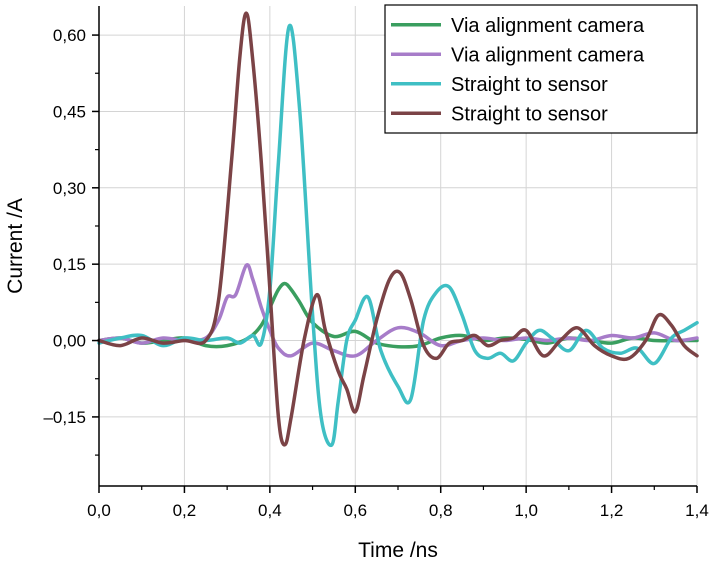 The width and height of the screenshot is (715, 563). What do you see at coordinates (398, 503) in the screenshot?
I see `x-axis-ticks: 0,0 0,2 0,4 0,6 0,8 1,0 1,2 1,4` at bounding box center [398, 503].